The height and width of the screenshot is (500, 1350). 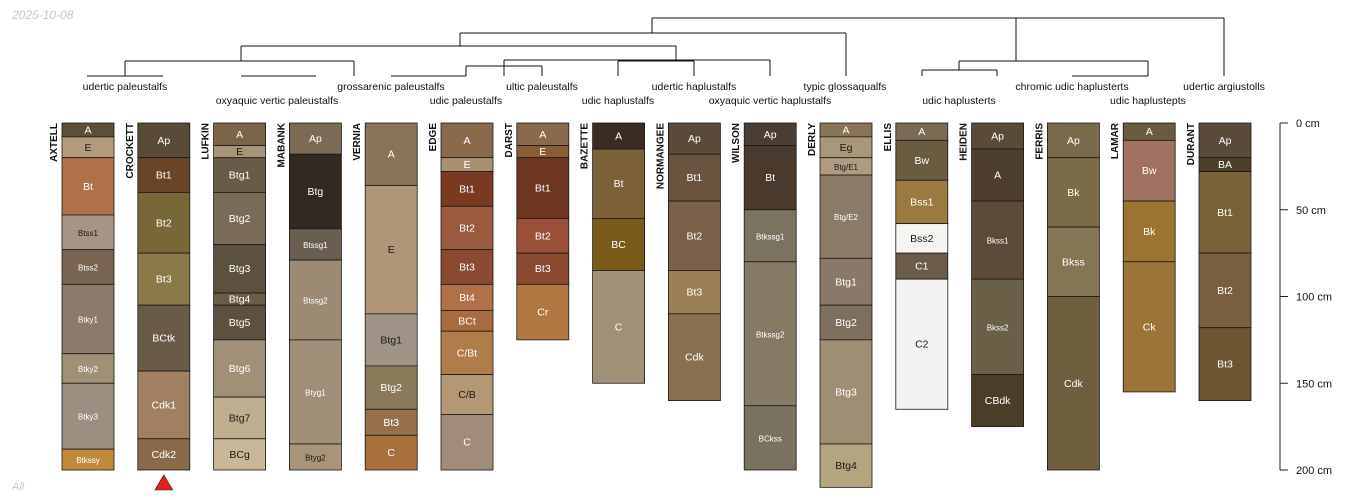 I want to click on horizon-edge-a, so click(x=467, y=140).